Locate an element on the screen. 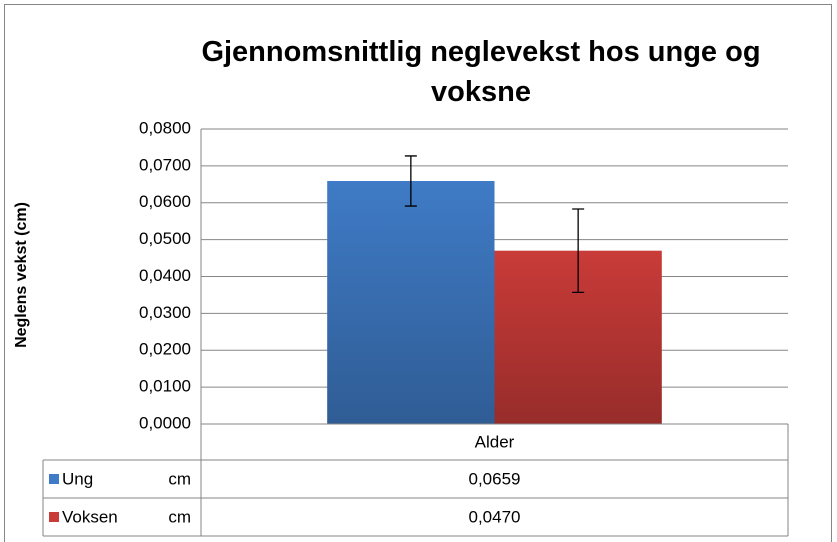 The height and width of the screenshot is (542, 837). legend-label: Voksen is located at coordinates (90, 516).